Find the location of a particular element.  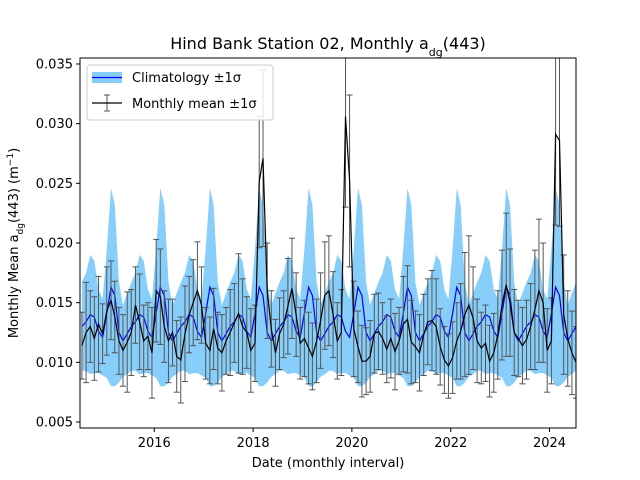

x-tick-label: 2018 is located at coordinates (253, 443).